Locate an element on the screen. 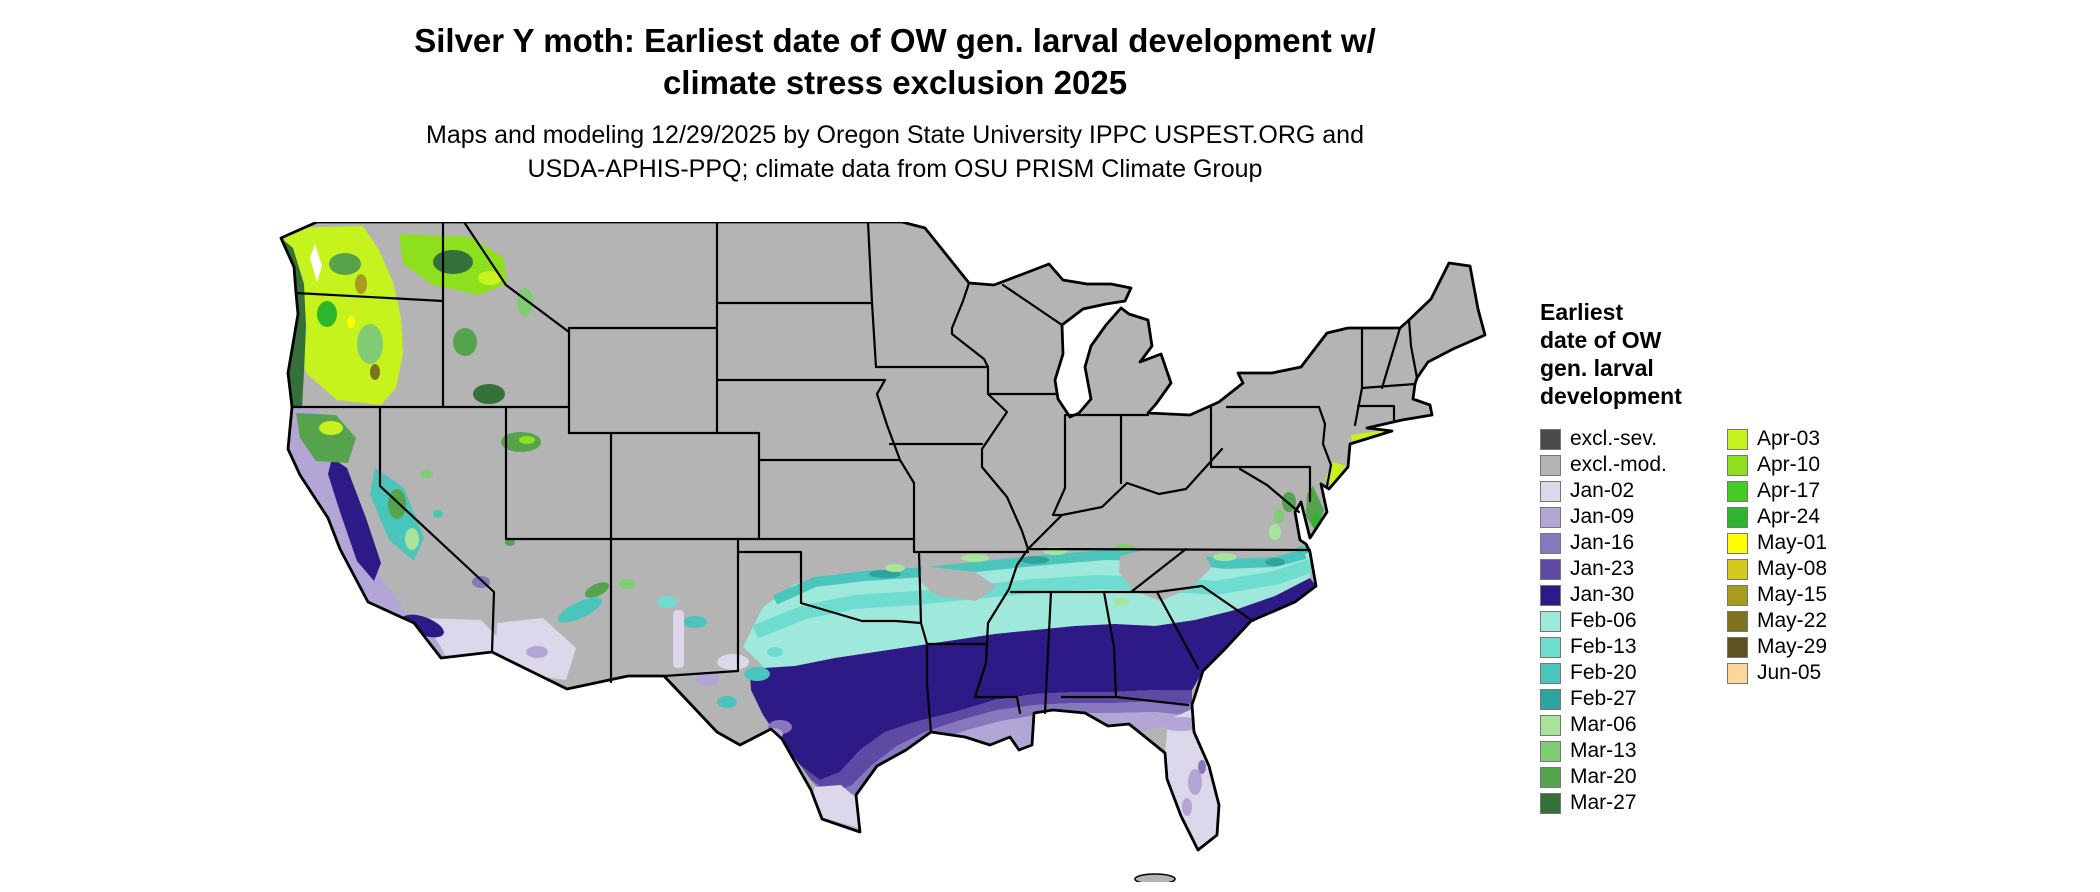 The width and height of the screenshot is (2100, 892). legend-item: Feb-06 is located at coordinates (1633, 621).